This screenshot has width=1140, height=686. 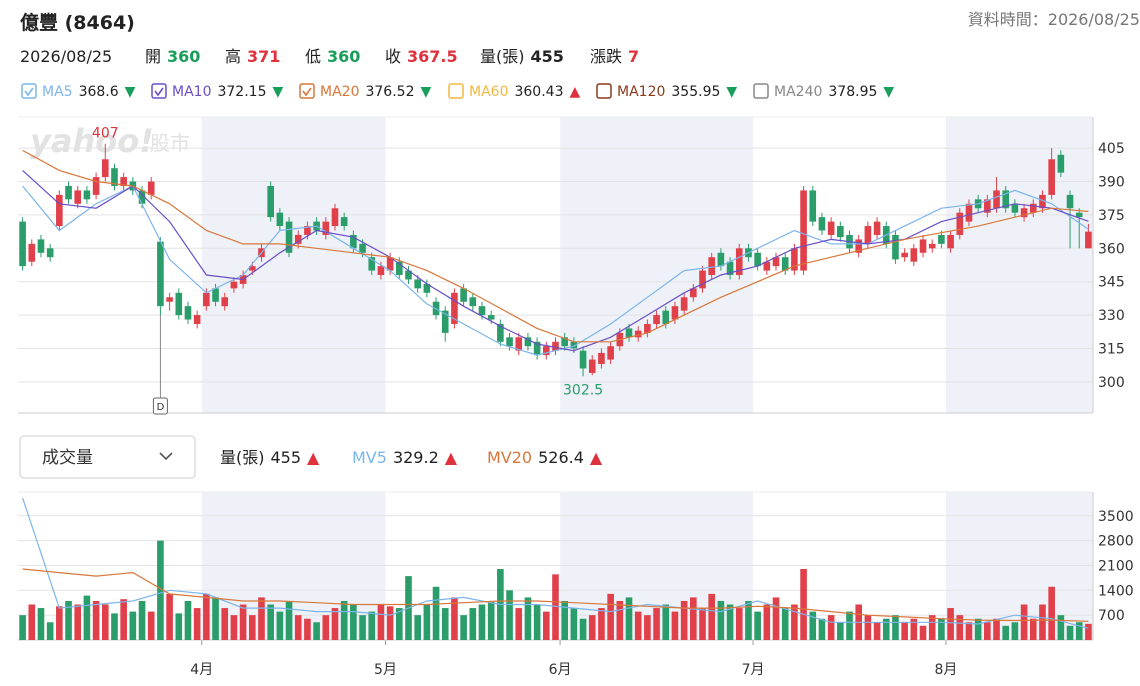 What do you see at coordinates (233, 56) in the screenshot?
I see `quote-label: 高` at bounding box center [233, 56].